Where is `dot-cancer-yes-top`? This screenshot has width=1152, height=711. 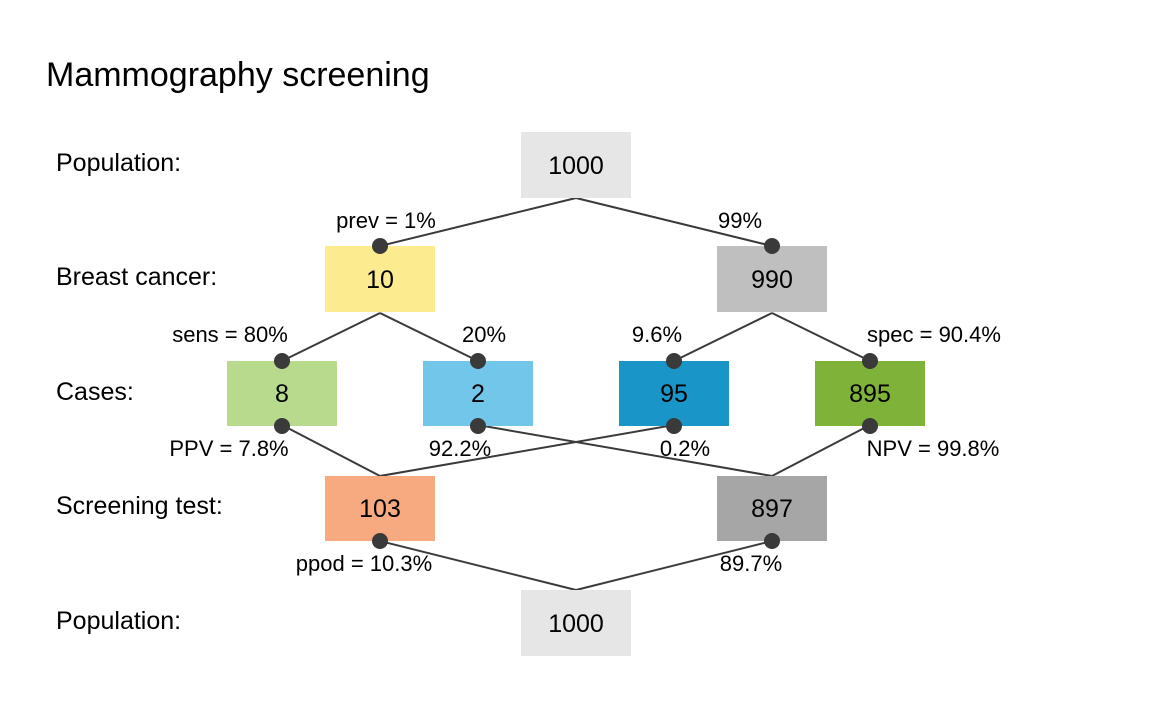 dot-cancer-yes-top is located at coordinates (380, 246).